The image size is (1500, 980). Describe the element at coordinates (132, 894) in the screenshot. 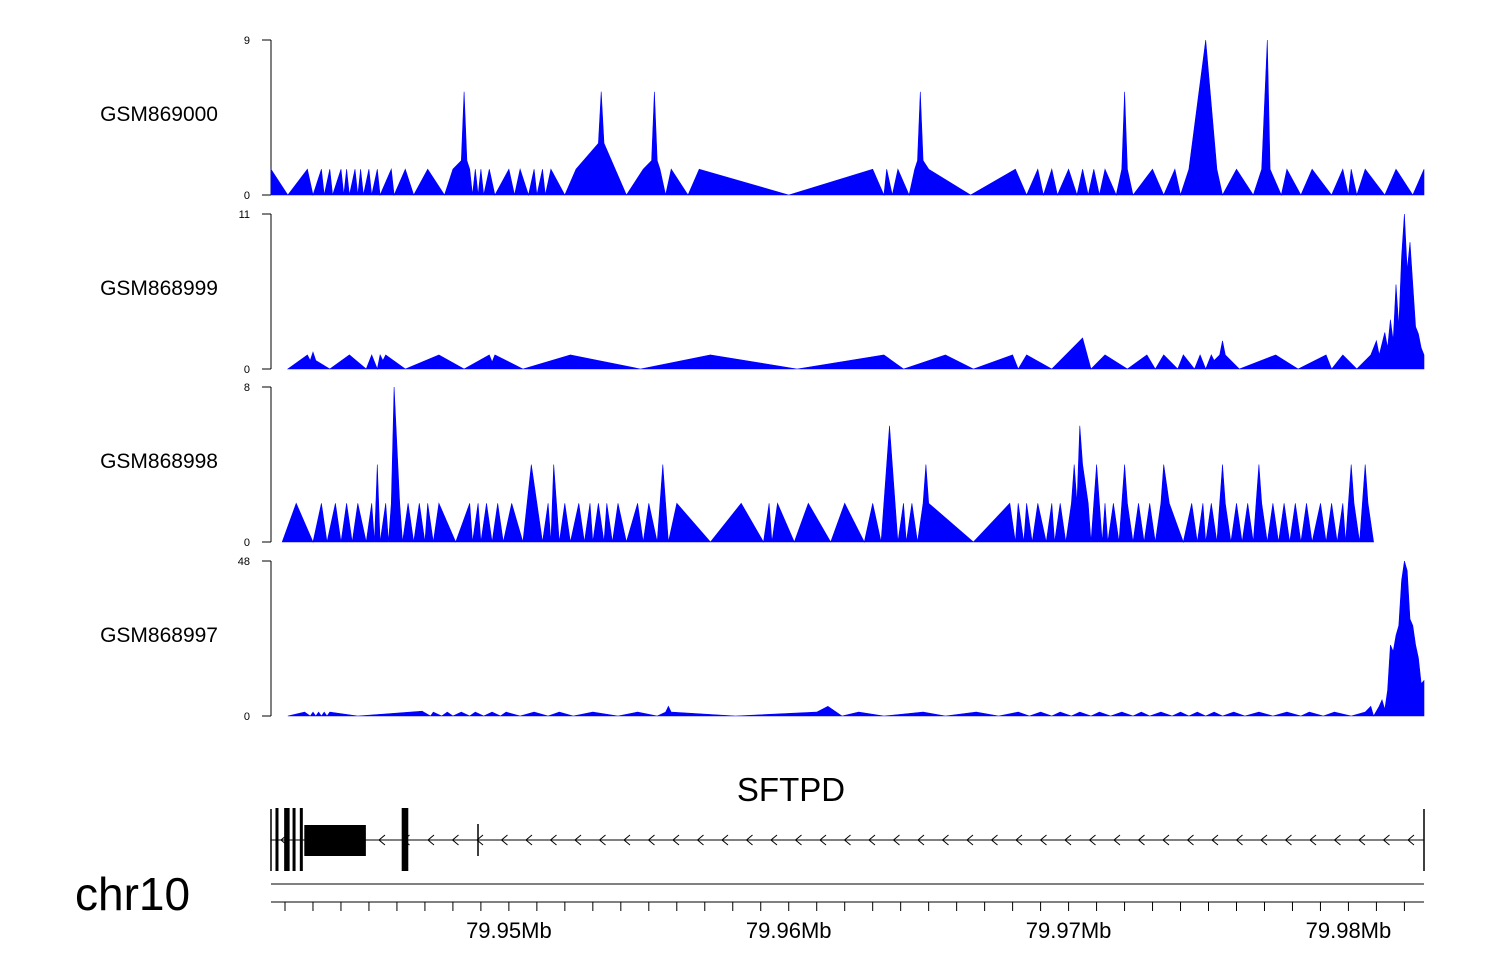

I see `chromosome-label: chr10` at that location.